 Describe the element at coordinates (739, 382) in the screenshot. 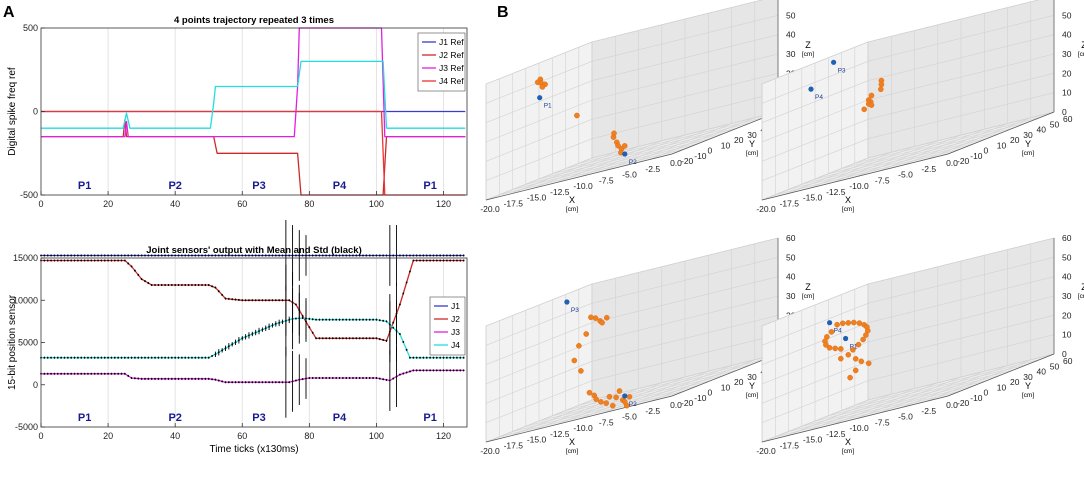

I see `y-tick-label: 20` at that location.